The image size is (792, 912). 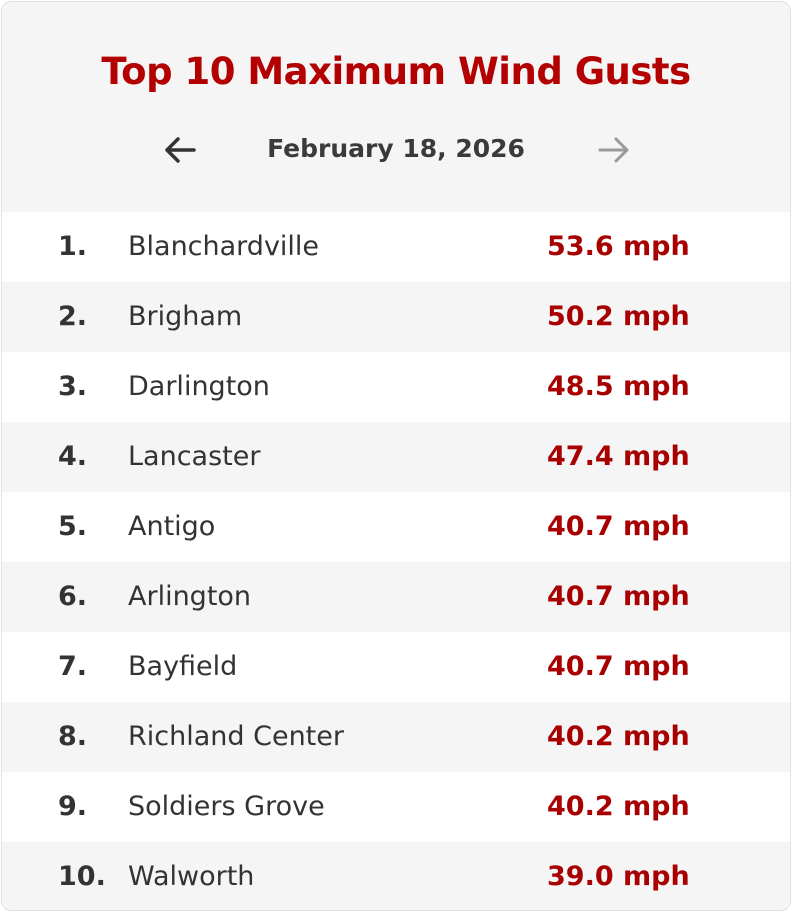 What do you see at coordinates (618, 246) in the screenshot?
I see `gust-speed: 53.6 mph` at bounding box center [618, 246].